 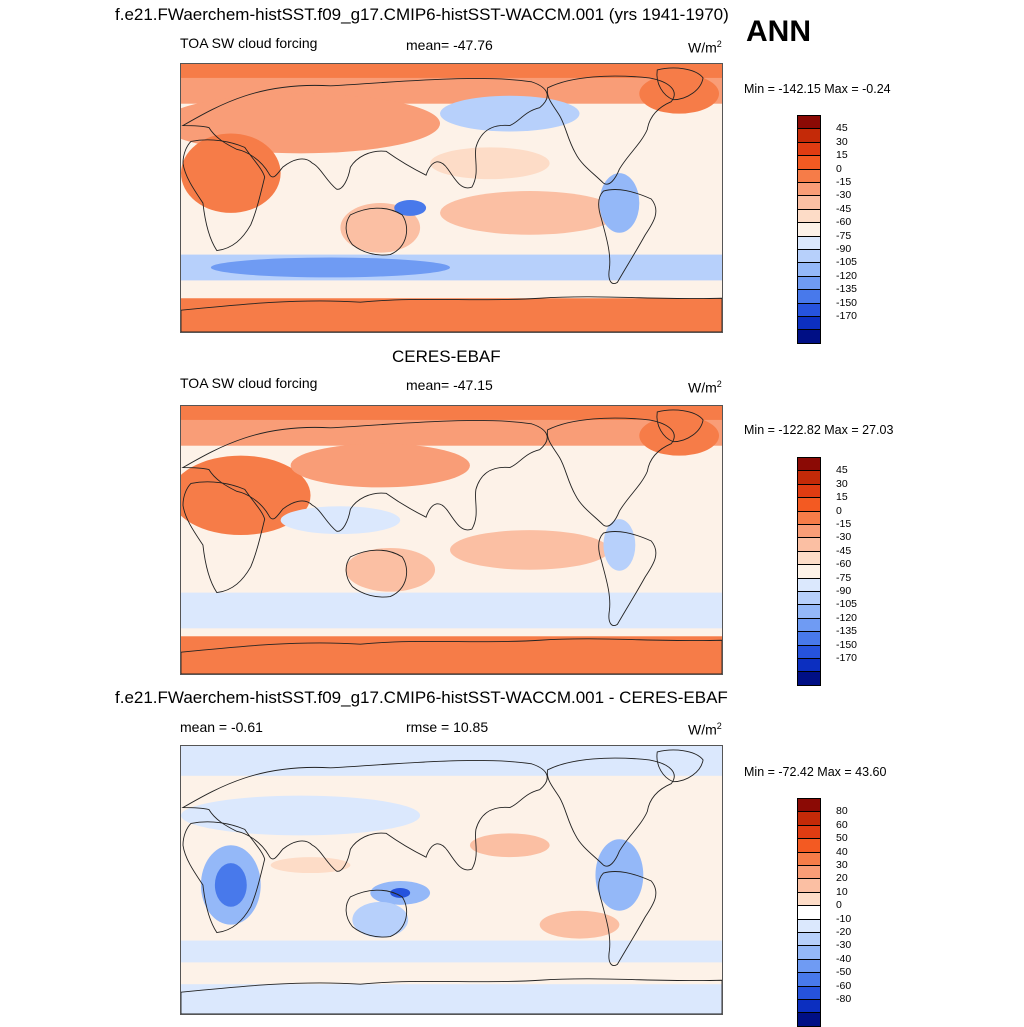 What do you see at coordinates (705, 387) in the screenshot?
I see `panel-2-units-label: W/m2` at bounding box center [705, 387].